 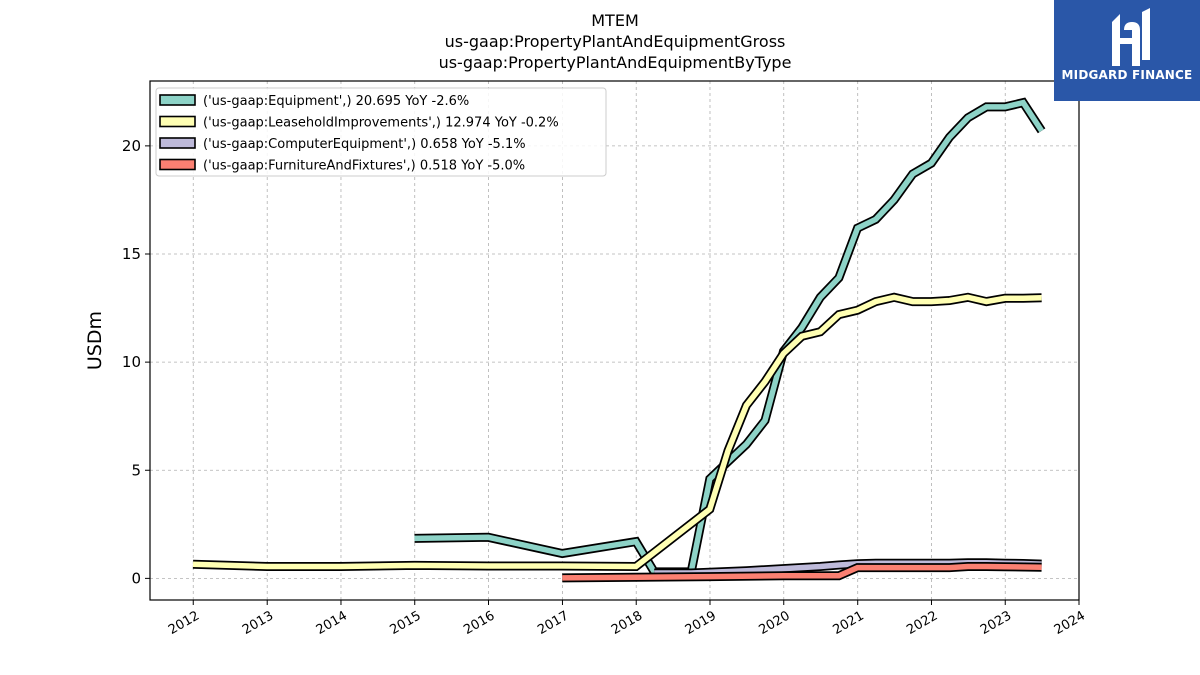 What do you see at coordinates (1127, 75) in the screenshot?
I see `brand-name: MIDGARD FINANCE` at bounding box center [1127, 75].